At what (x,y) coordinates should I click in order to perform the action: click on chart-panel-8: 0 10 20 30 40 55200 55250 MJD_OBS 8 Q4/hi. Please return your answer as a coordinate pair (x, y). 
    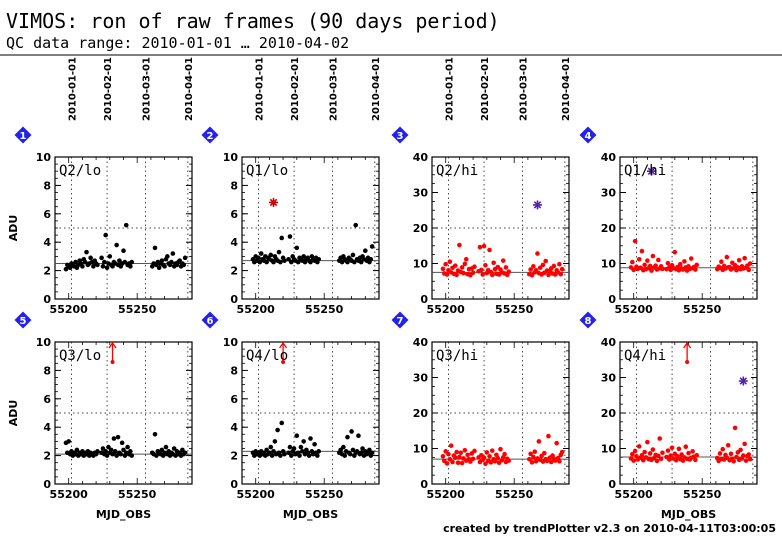
    Looking at the image, I should click on (668, 416).